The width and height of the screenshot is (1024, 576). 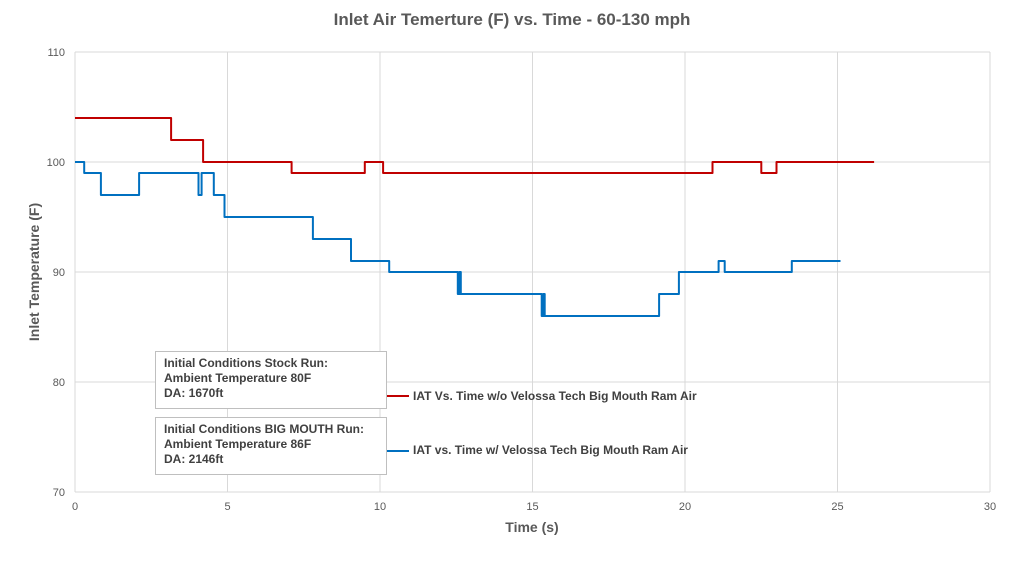 I want to click on annotation-line: Initial Conditions Stock Run:, so click(x=246, y=363).